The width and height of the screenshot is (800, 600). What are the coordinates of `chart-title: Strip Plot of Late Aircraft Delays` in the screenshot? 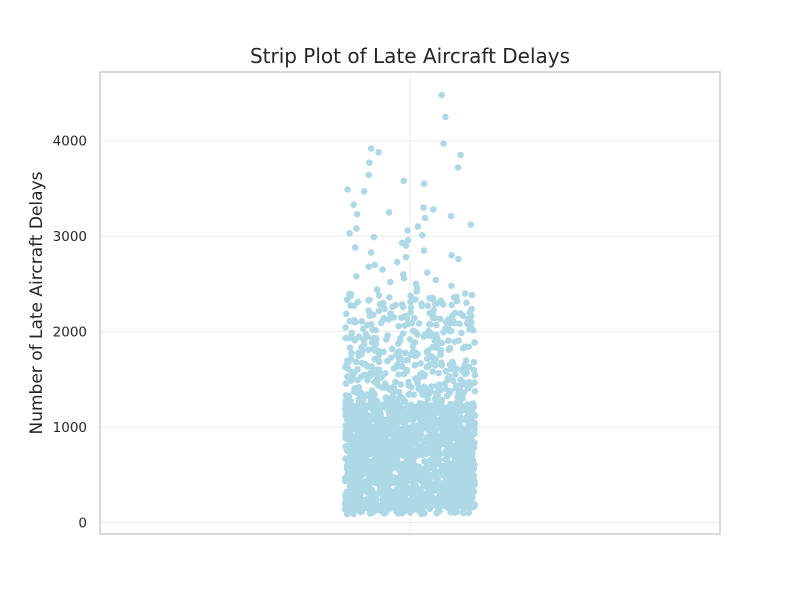 It's located at (410, 56).